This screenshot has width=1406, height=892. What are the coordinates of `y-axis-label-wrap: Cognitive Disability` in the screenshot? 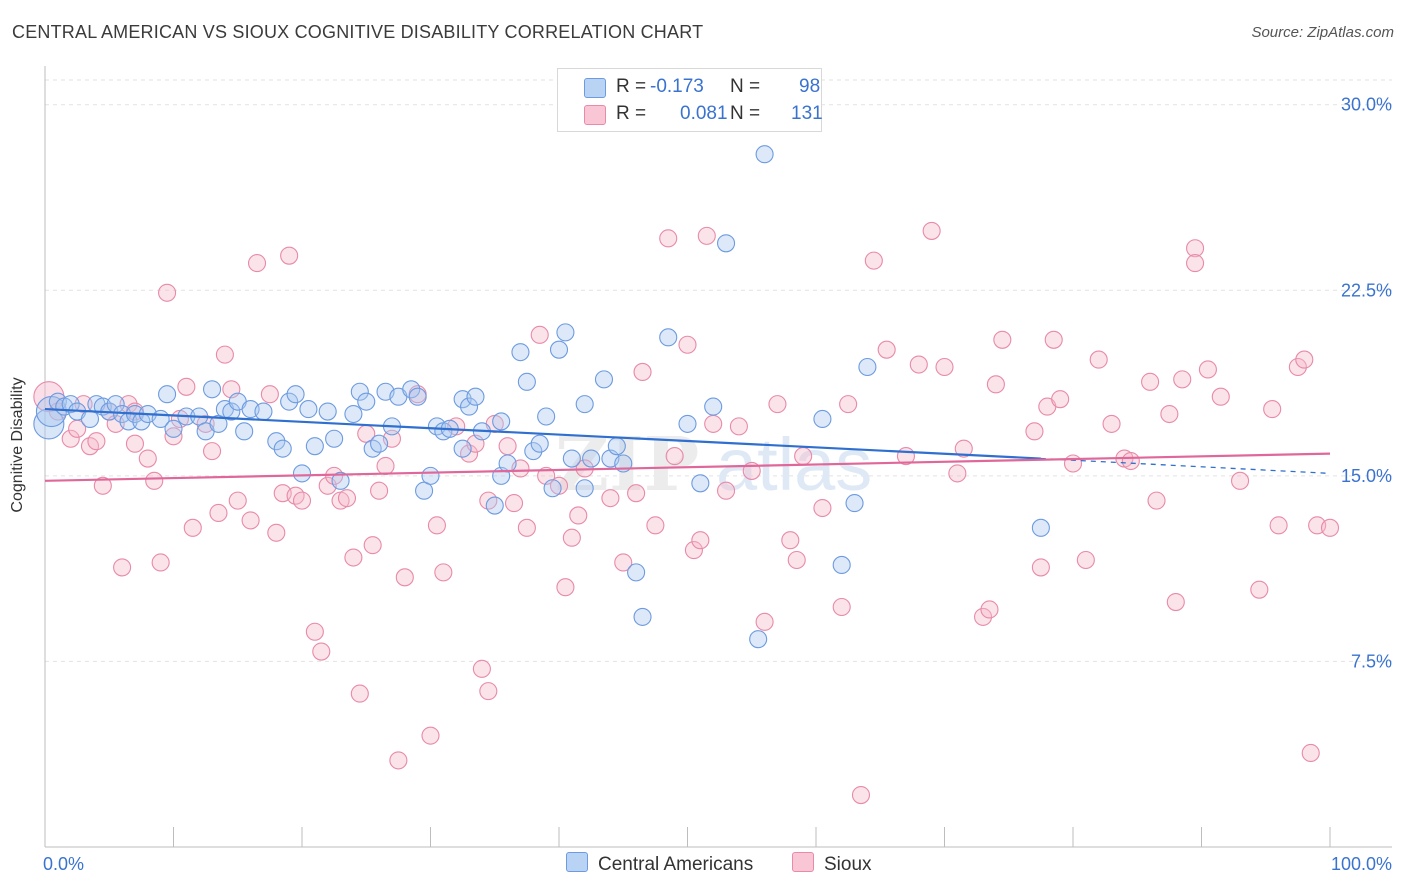 It's located at (18, 449).